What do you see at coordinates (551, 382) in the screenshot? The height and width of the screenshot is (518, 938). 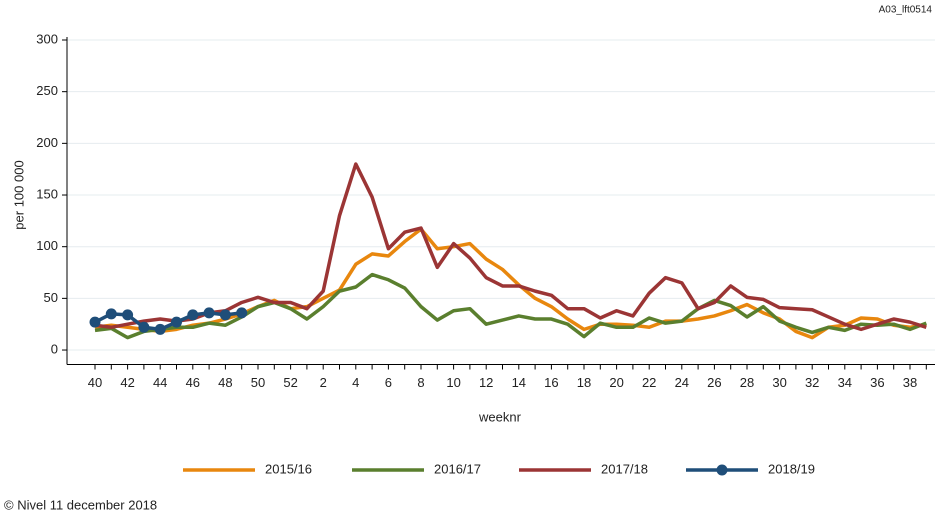 I see `x-tick-label: 16` at bounding box center [551, 382].